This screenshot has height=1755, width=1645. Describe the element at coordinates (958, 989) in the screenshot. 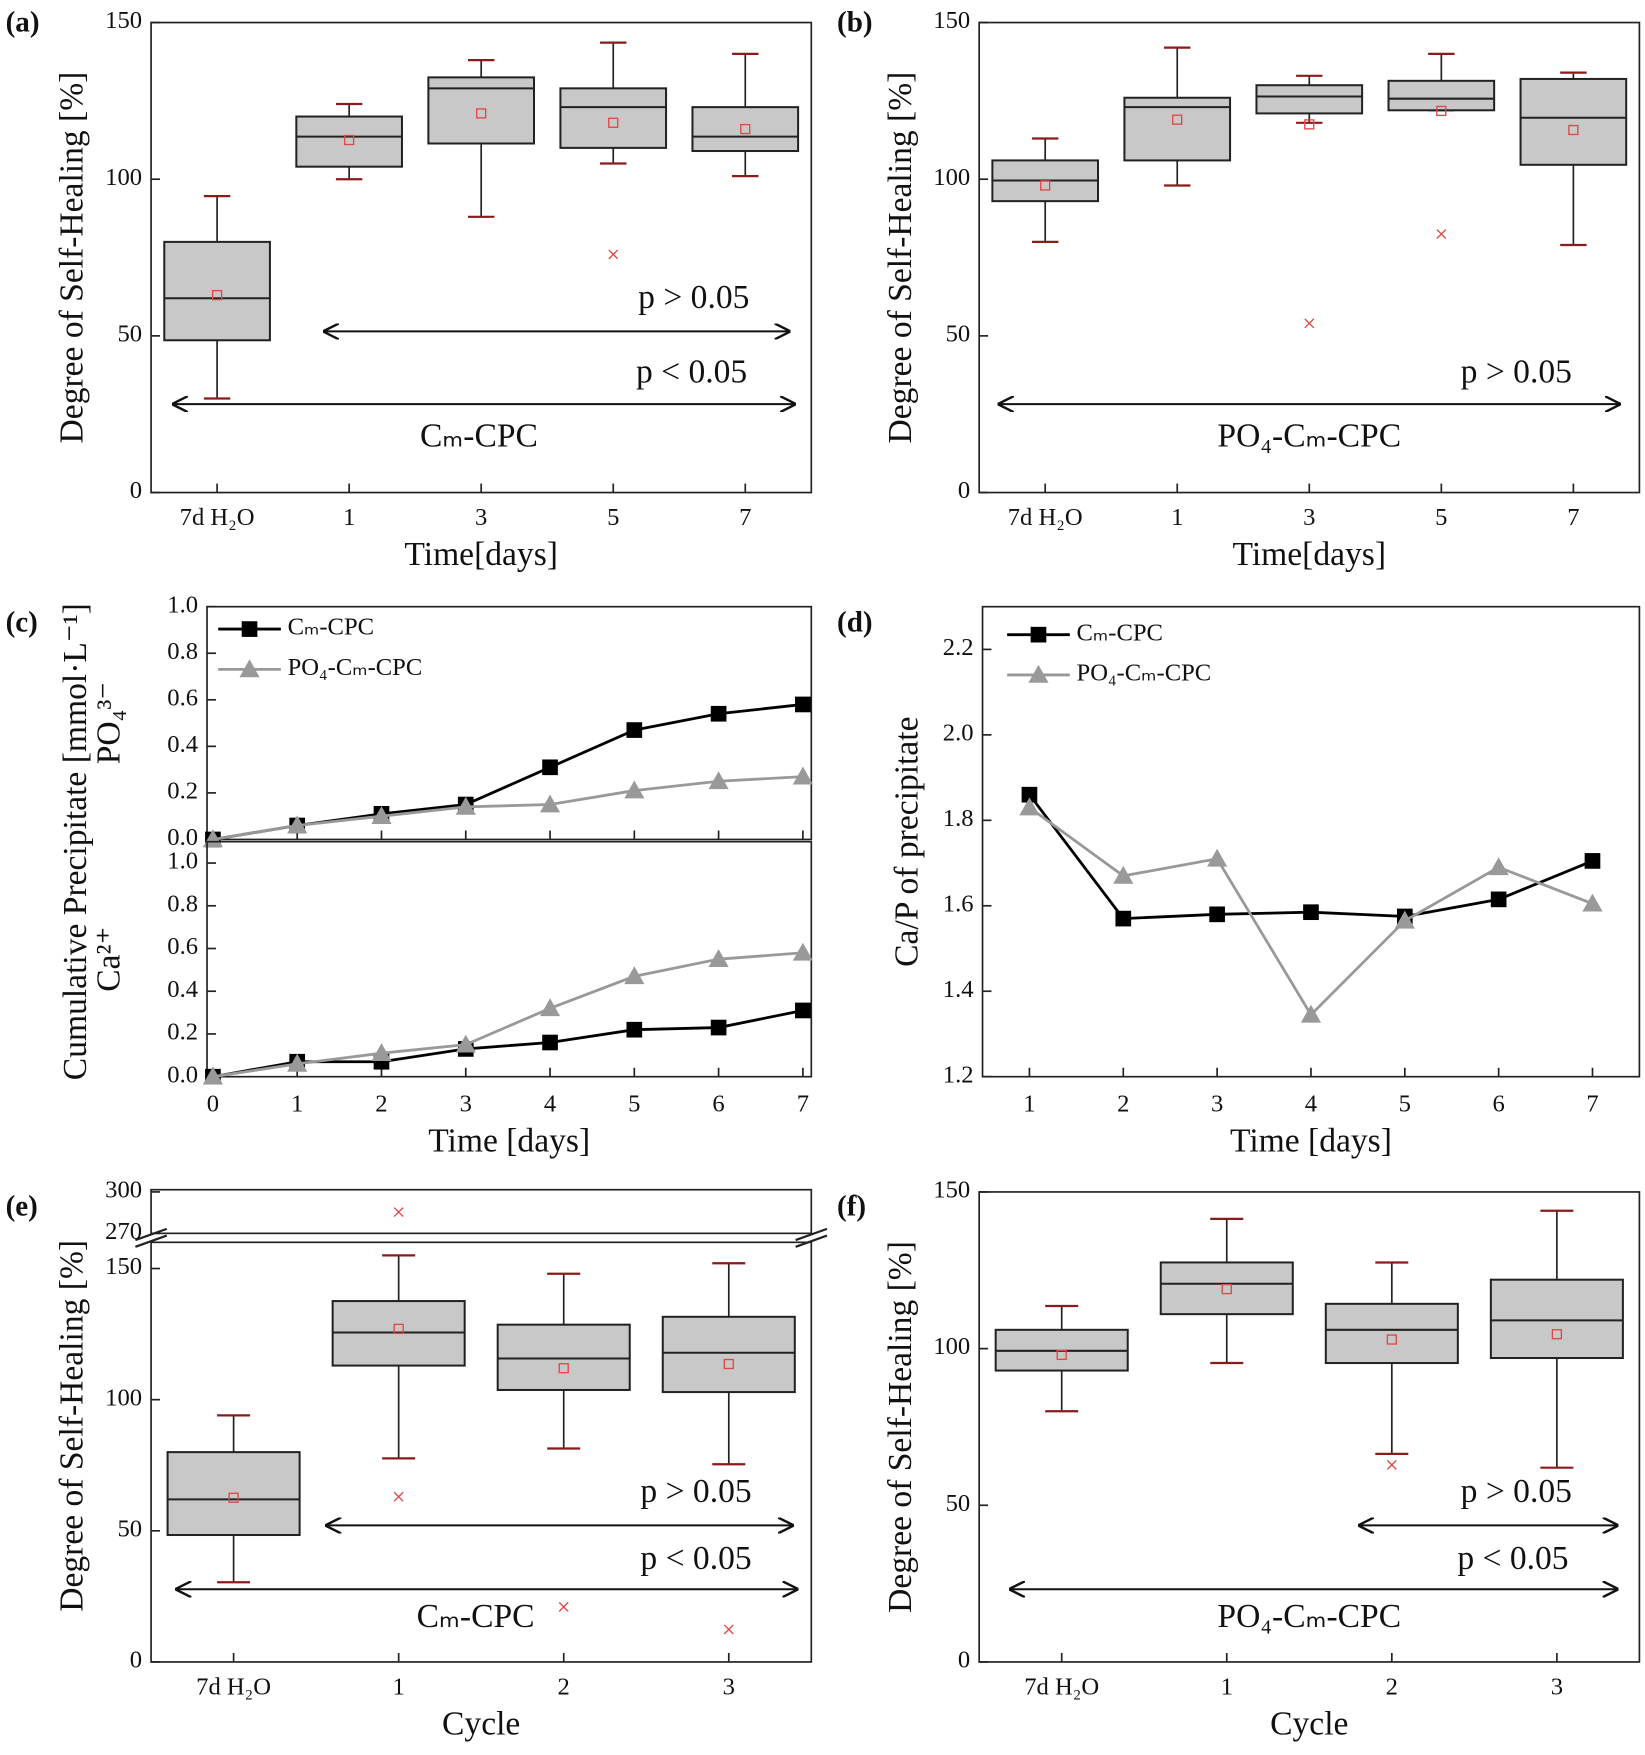

I see `y-tick-label: 1.4` at that location.